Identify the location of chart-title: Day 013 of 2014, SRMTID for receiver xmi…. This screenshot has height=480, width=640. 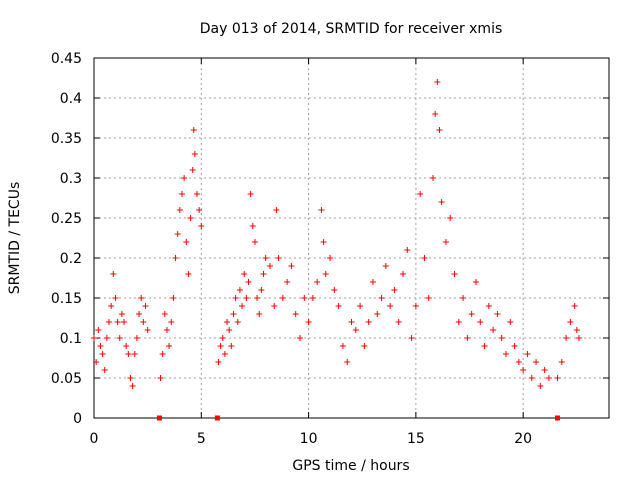
(351, 29).